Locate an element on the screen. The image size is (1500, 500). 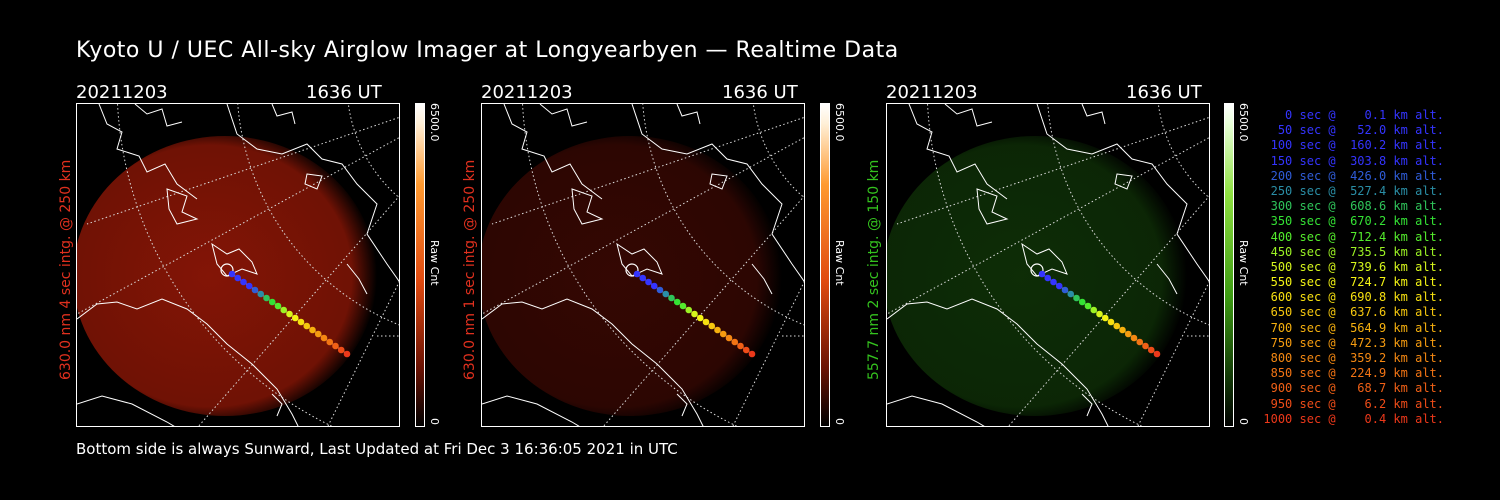
allsky-map is located at coordinates (238, 265).